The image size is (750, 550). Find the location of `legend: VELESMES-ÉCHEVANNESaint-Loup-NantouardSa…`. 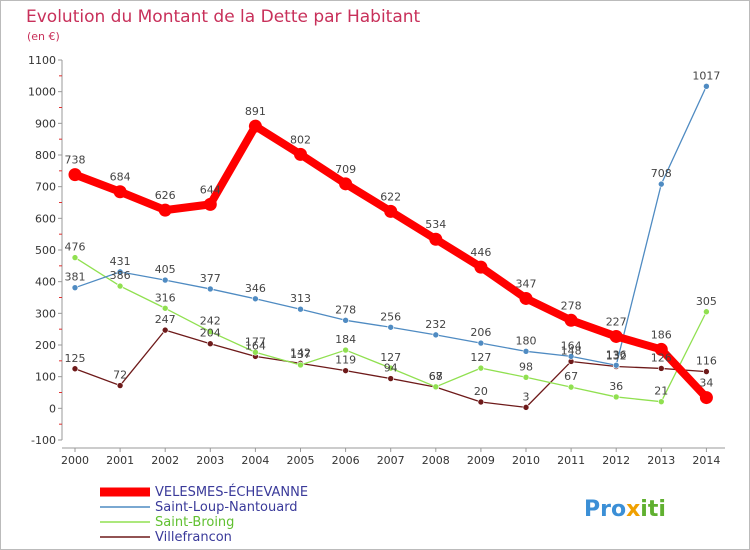

legend: VELESMES-ÉCHEVANNESaint-Loup-NantouardSa… is located at coordinates (204, 514).